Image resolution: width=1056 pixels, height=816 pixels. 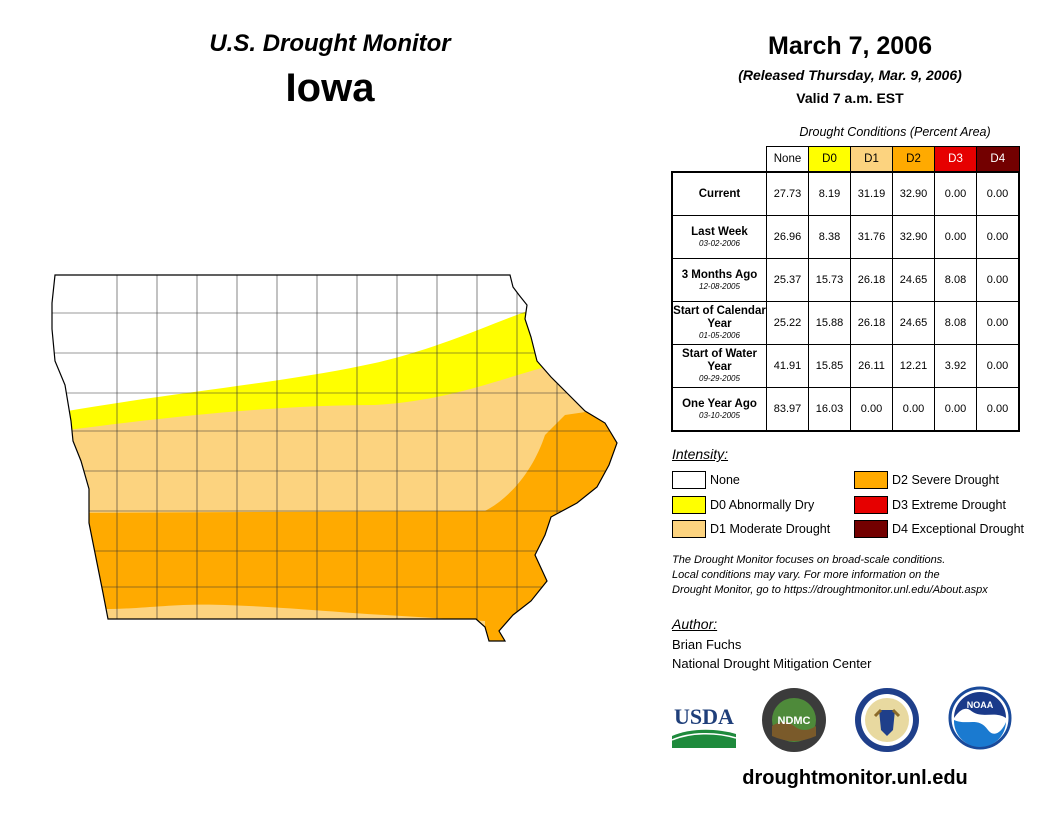 What do you see at coordinates (787, 193) in the screenshot?
I see `table-cell: 27.73` at bounding box center [787, 193].